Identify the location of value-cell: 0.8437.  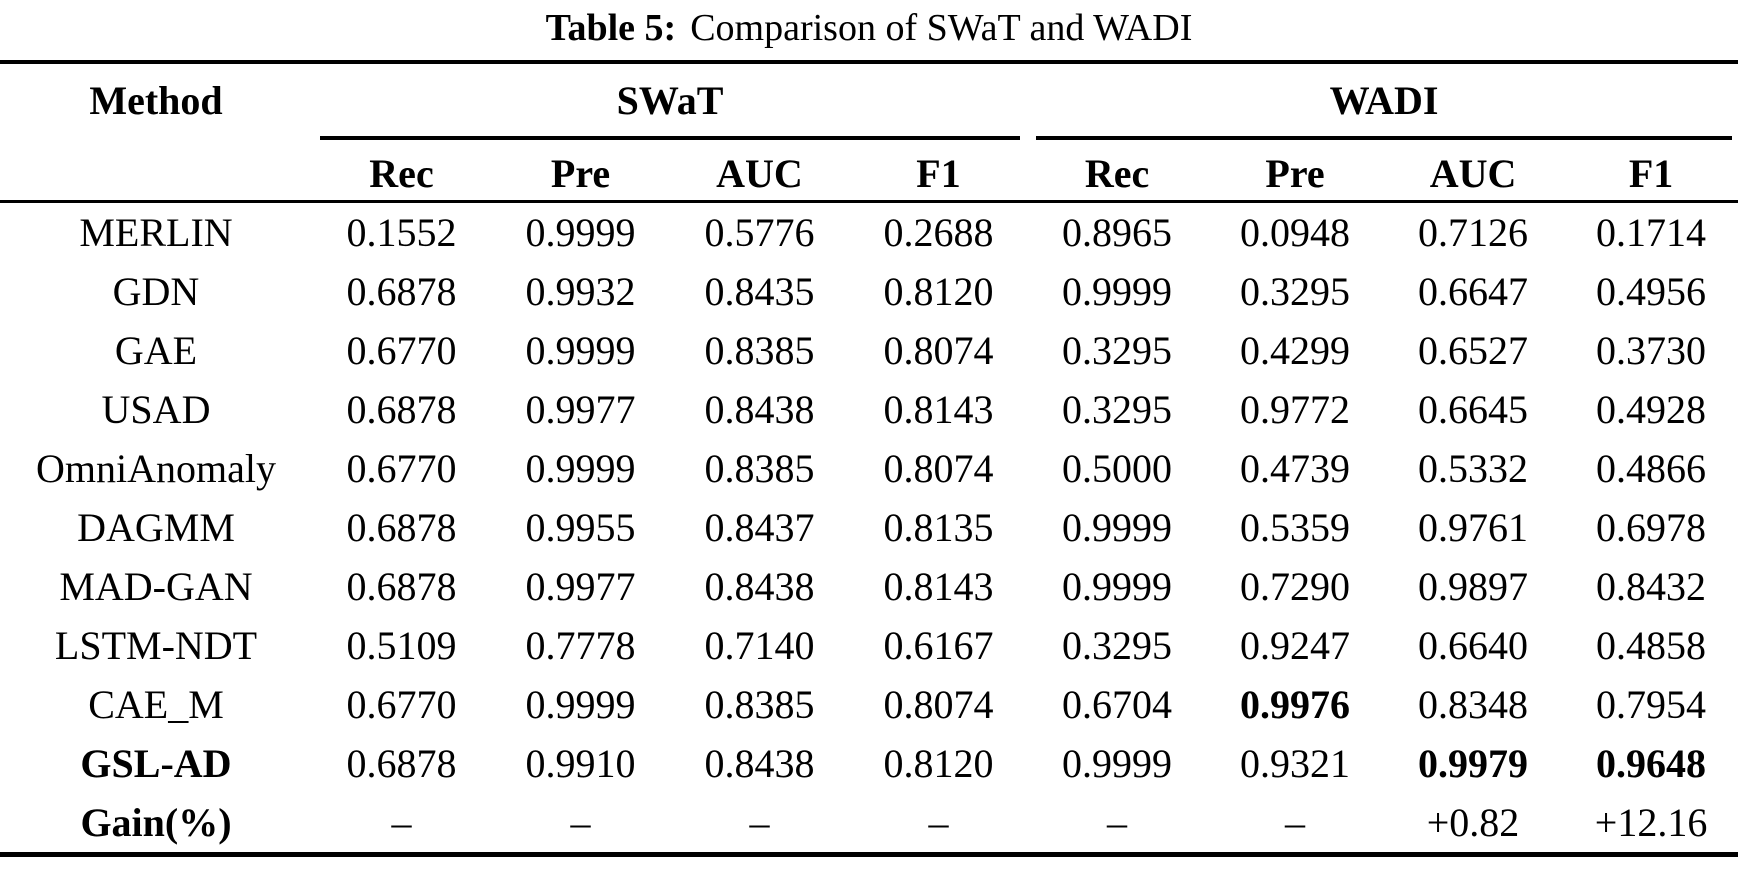
(759, 527).